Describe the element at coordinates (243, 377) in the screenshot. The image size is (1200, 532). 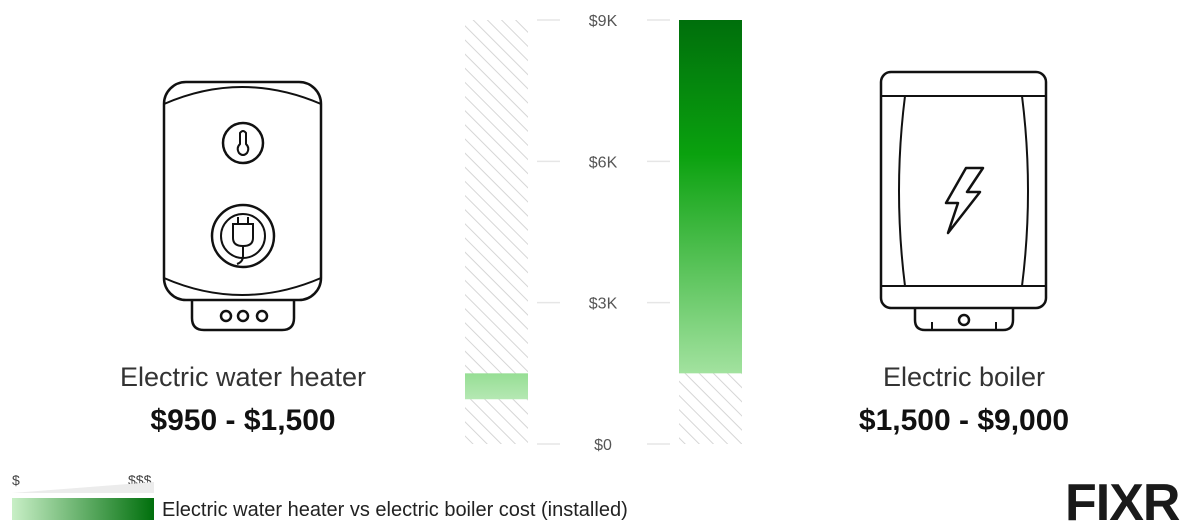
I see `series-name-electric-water-heater: Electric water heater` at that location.